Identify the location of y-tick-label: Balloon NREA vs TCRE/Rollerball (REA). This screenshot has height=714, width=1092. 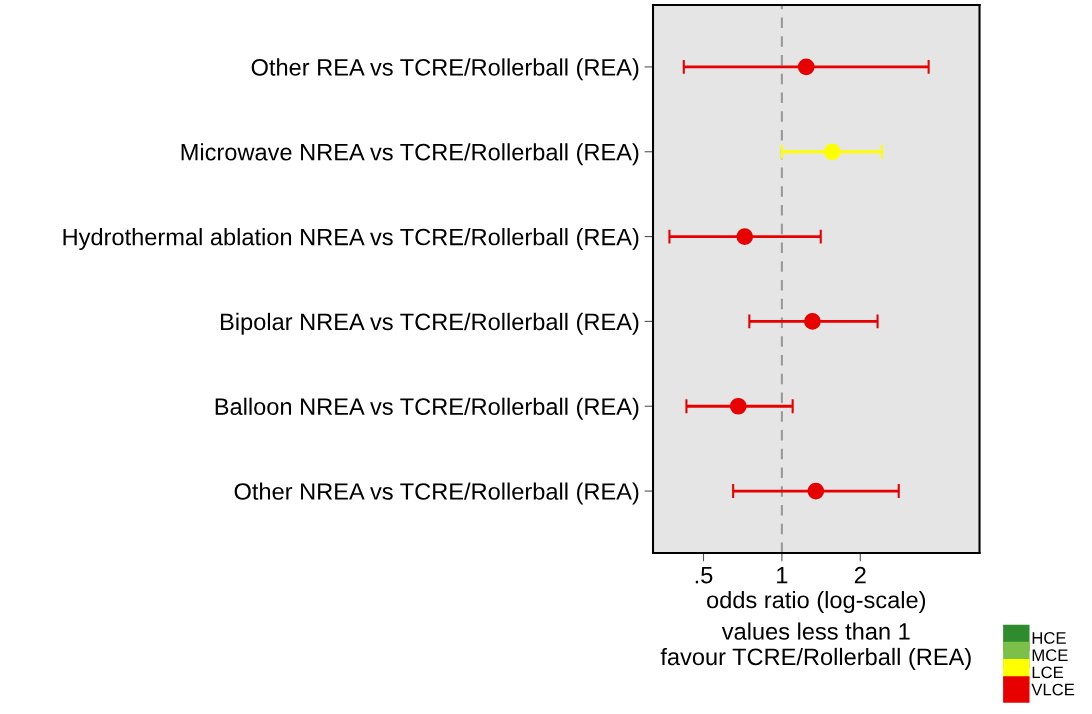
(427, 408).